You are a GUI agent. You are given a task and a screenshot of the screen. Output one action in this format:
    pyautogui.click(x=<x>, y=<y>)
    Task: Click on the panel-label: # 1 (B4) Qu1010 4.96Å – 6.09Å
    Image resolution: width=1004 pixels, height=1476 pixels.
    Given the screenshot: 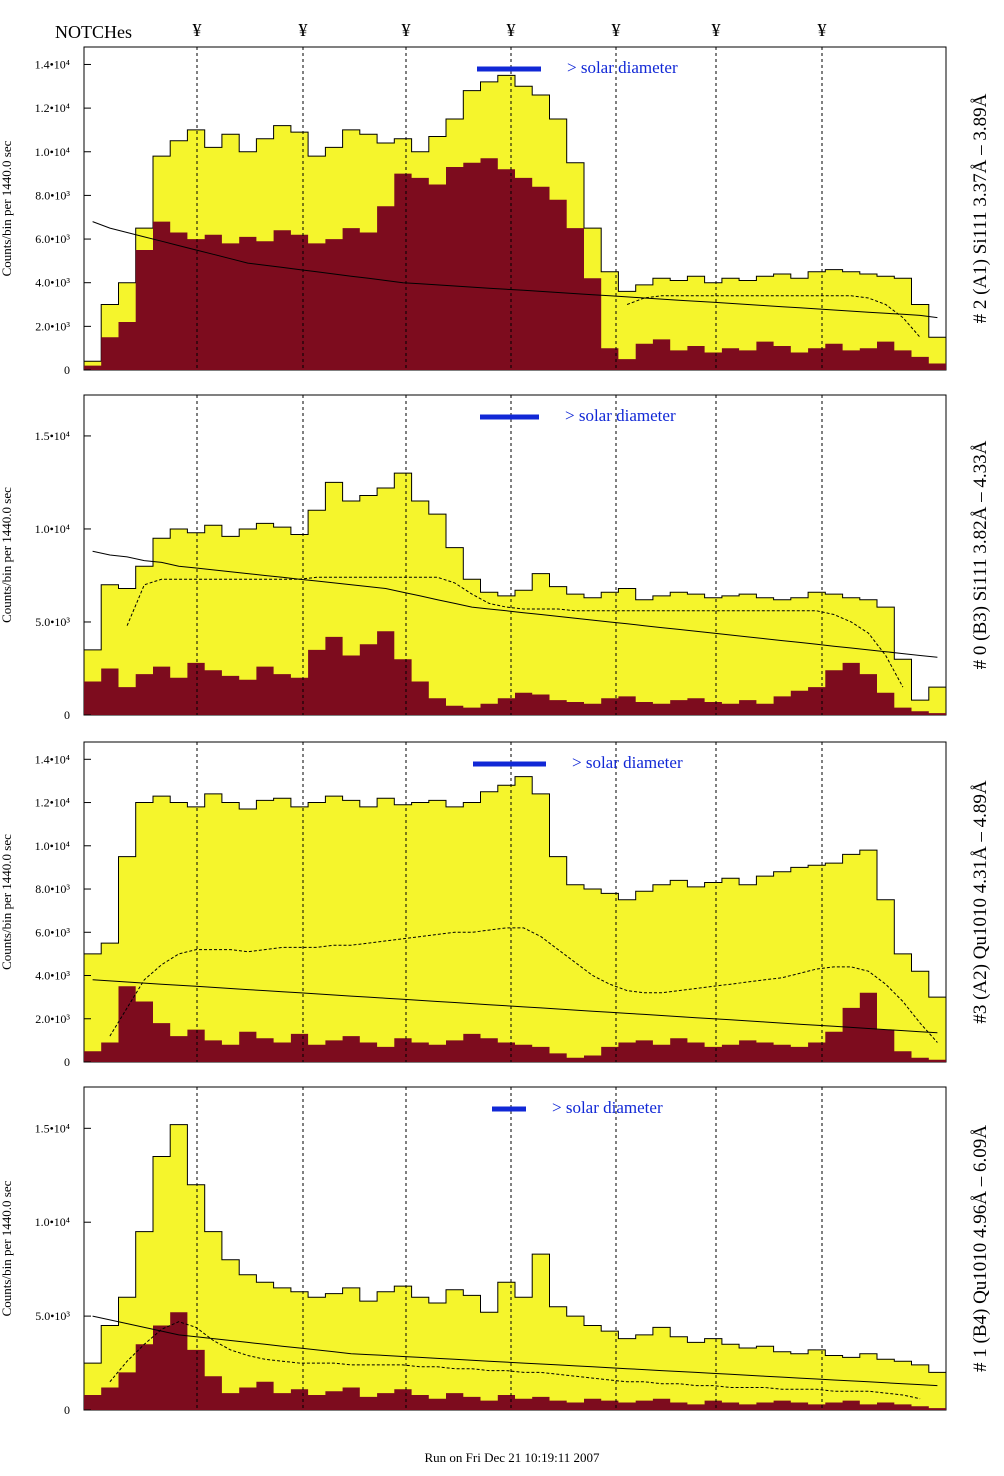 What is the action you would take?
    pyautogui.click(x=980, y=1248)
    